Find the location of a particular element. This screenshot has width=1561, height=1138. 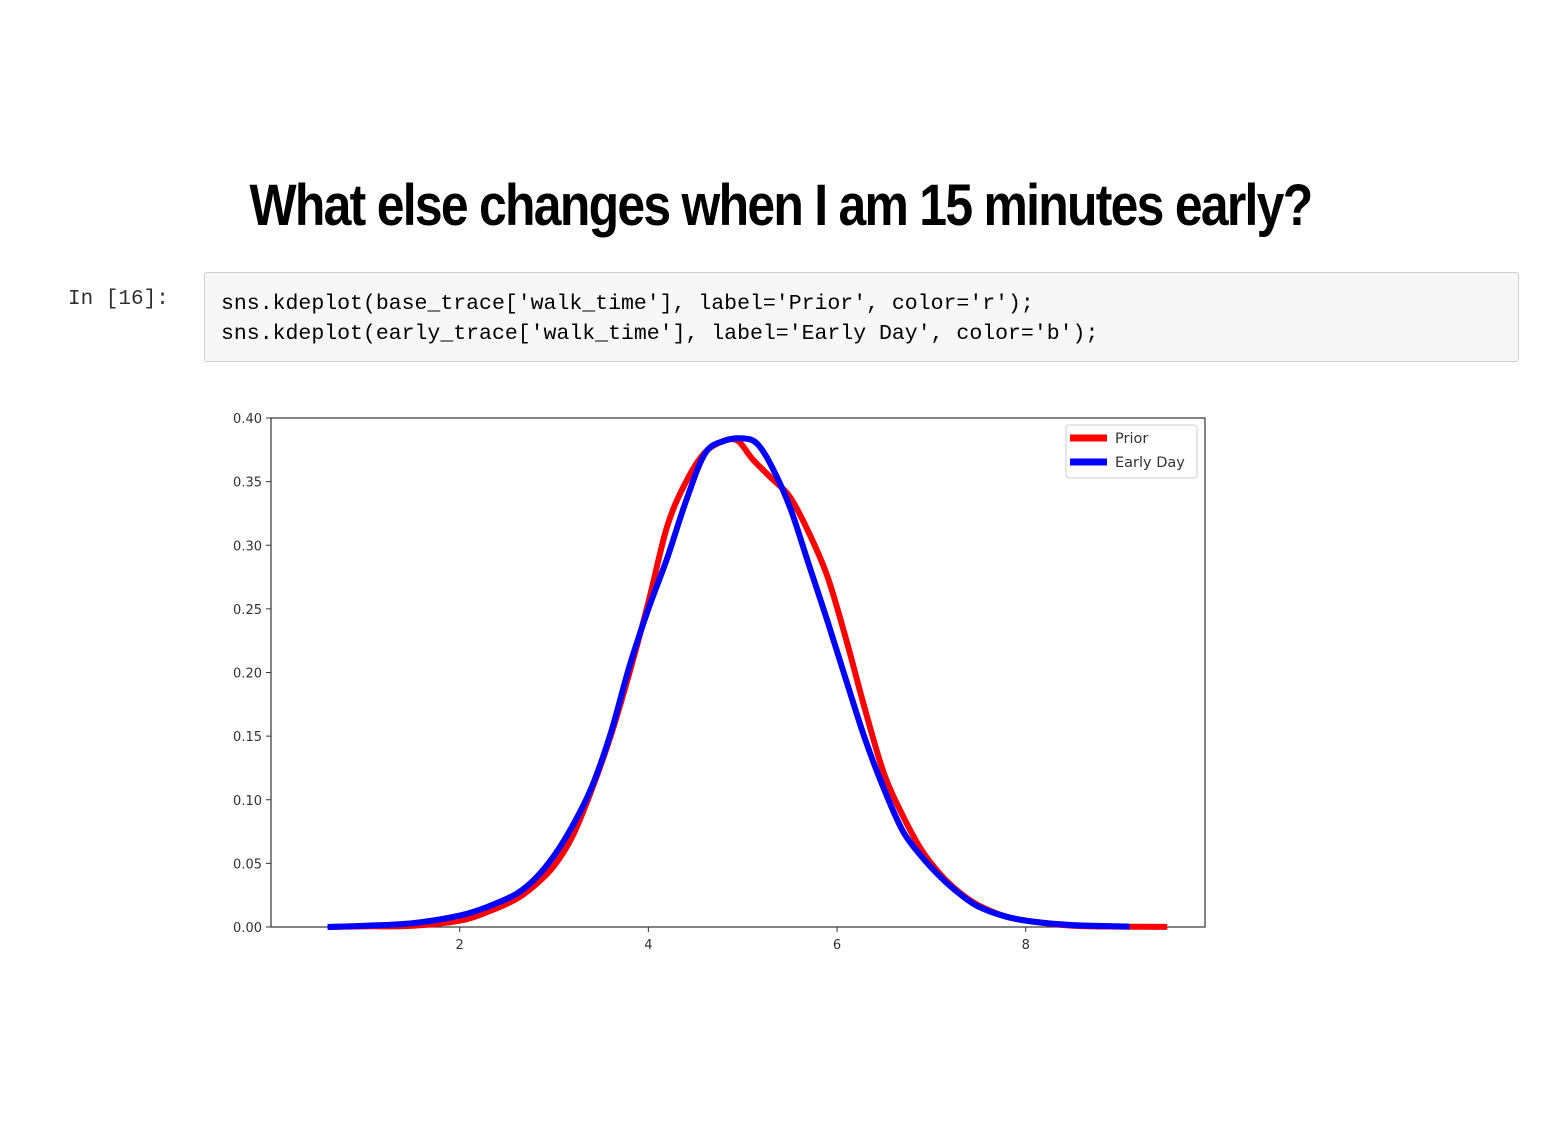

x-tick-label: 2 is located at coordinates (460, 945).